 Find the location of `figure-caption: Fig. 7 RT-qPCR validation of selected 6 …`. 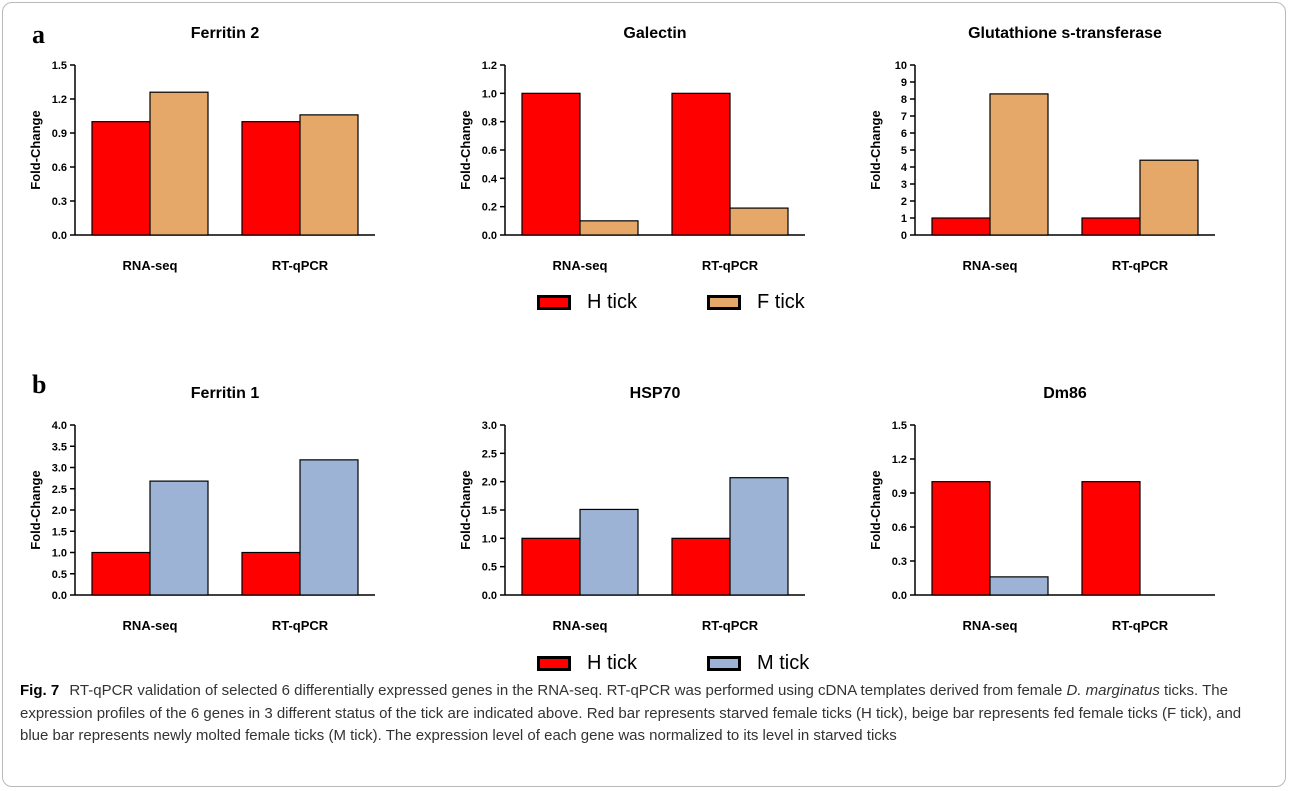

figure-caption: Fig. 7 RT-qPCR validation of selected 6 … is located at coordinates (645, 714).